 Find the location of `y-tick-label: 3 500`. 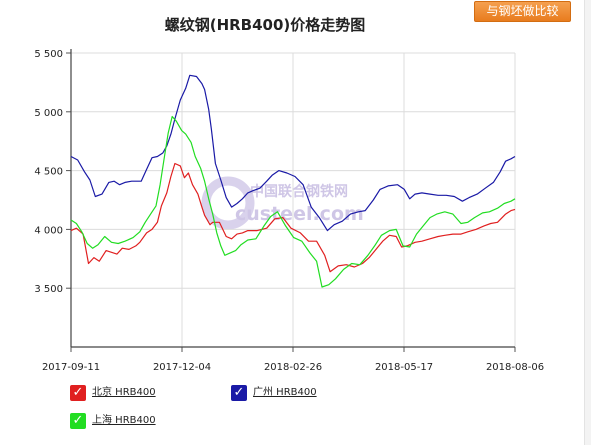

y-tick-label: 3 500 is located at coordinates (48, 289).